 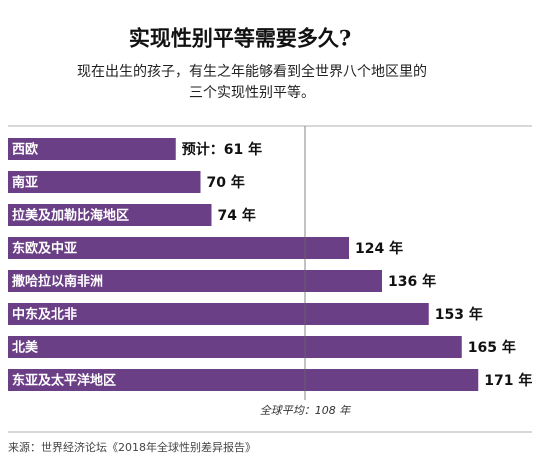 What do you see at coordinates (25, 150) in the screenshot?
I see `category-label: 西欧` at bounding box center [25, 150].